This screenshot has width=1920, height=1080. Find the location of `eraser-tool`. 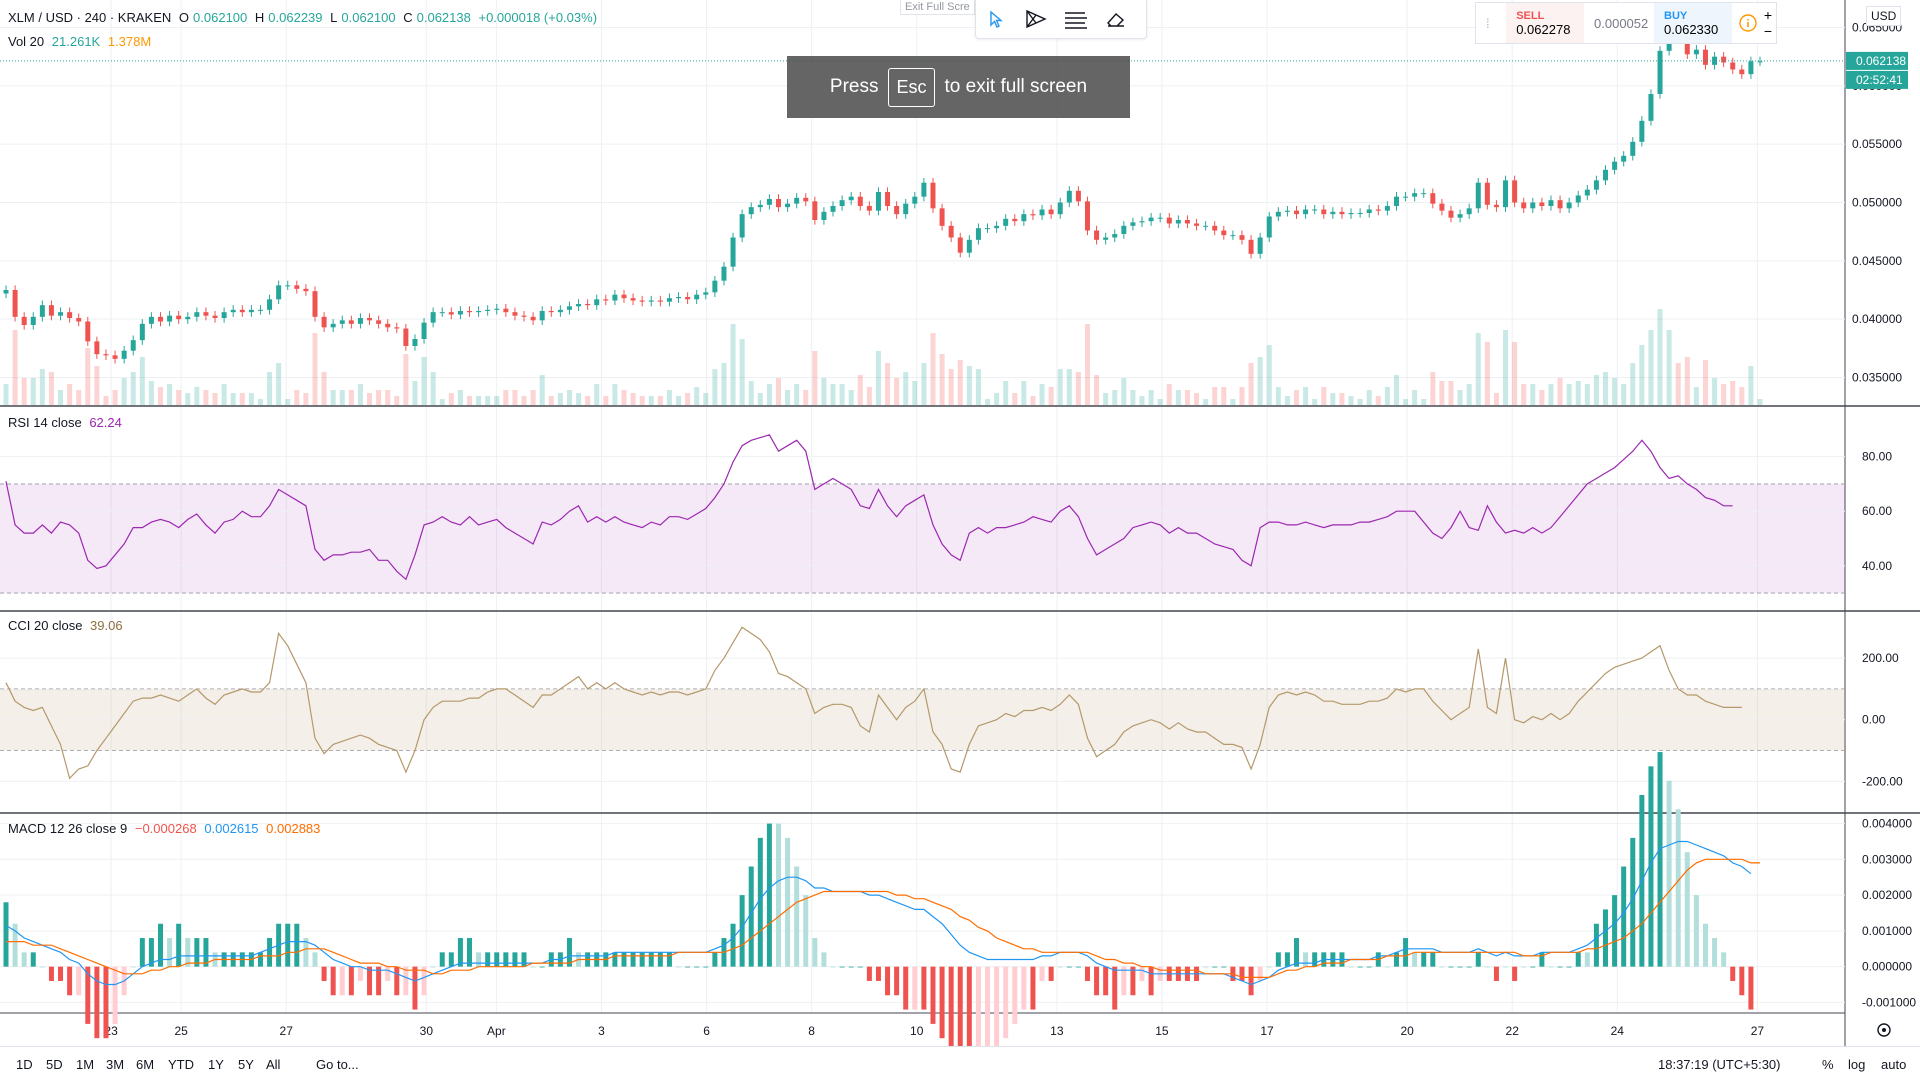

eraser-tool is located at coordinates (1116, 19).